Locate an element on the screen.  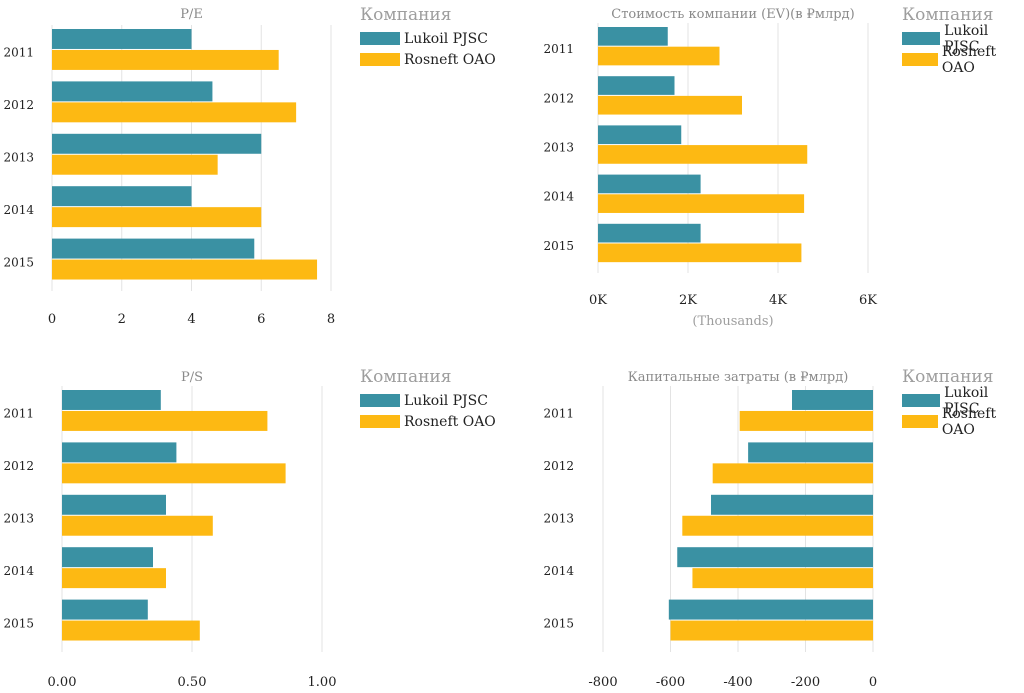
pe-legend: Компания Lukoil PJSC Rosneft OAO is located at coordinates (428, 37).